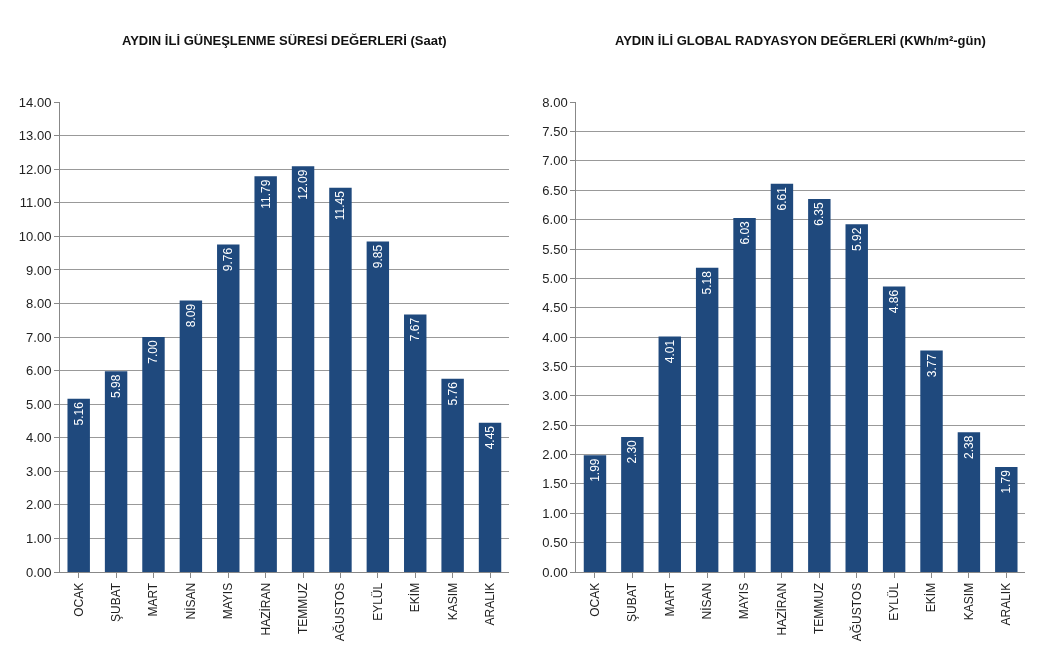  Describe the element at coordinates (781, 198) in the screenshot. I see `data-label: 6.61` at that location.